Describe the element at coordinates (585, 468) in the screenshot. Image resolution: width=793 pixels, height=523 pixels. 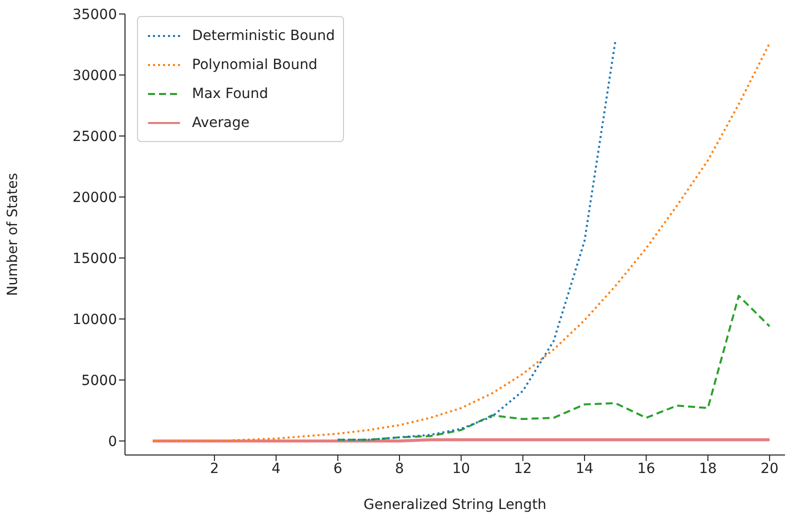
I see `x-tick-label: 14` at that location.